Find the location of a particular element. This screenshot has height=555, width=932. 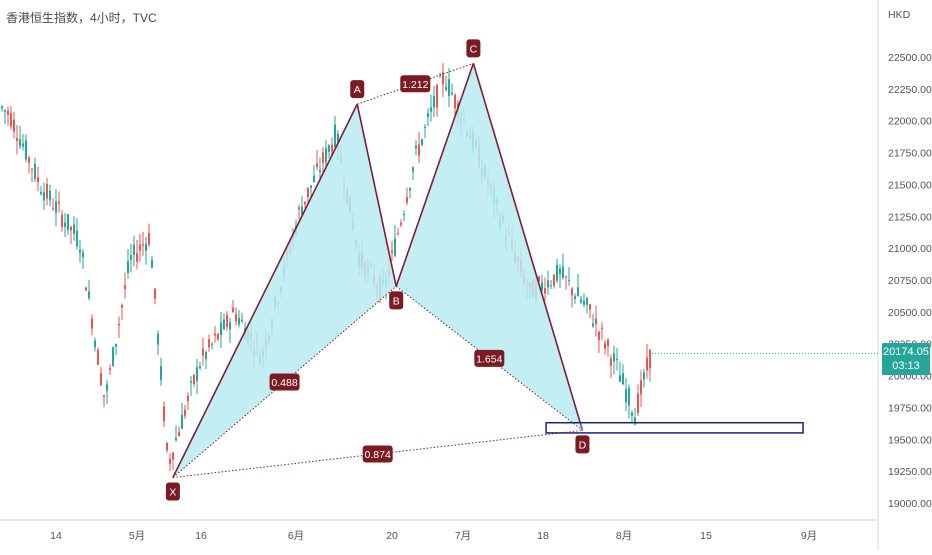

price-tick-label: 19750.00 is located at coordinates (910, 408).